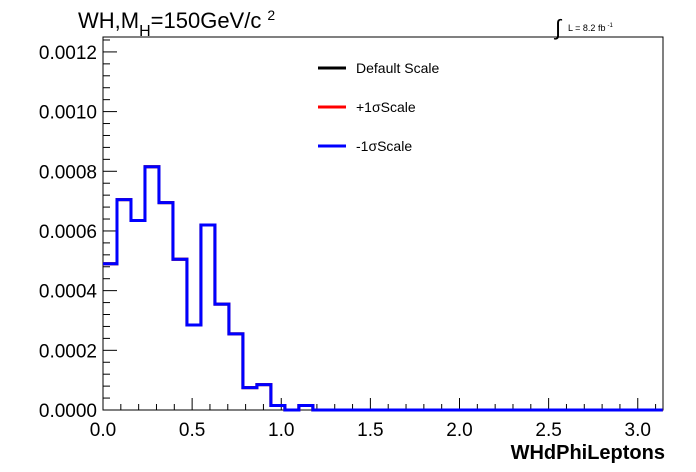  Describe the element at coordinates (108, 20) in the screenshot. I see `title-main: WH,M` at that location.